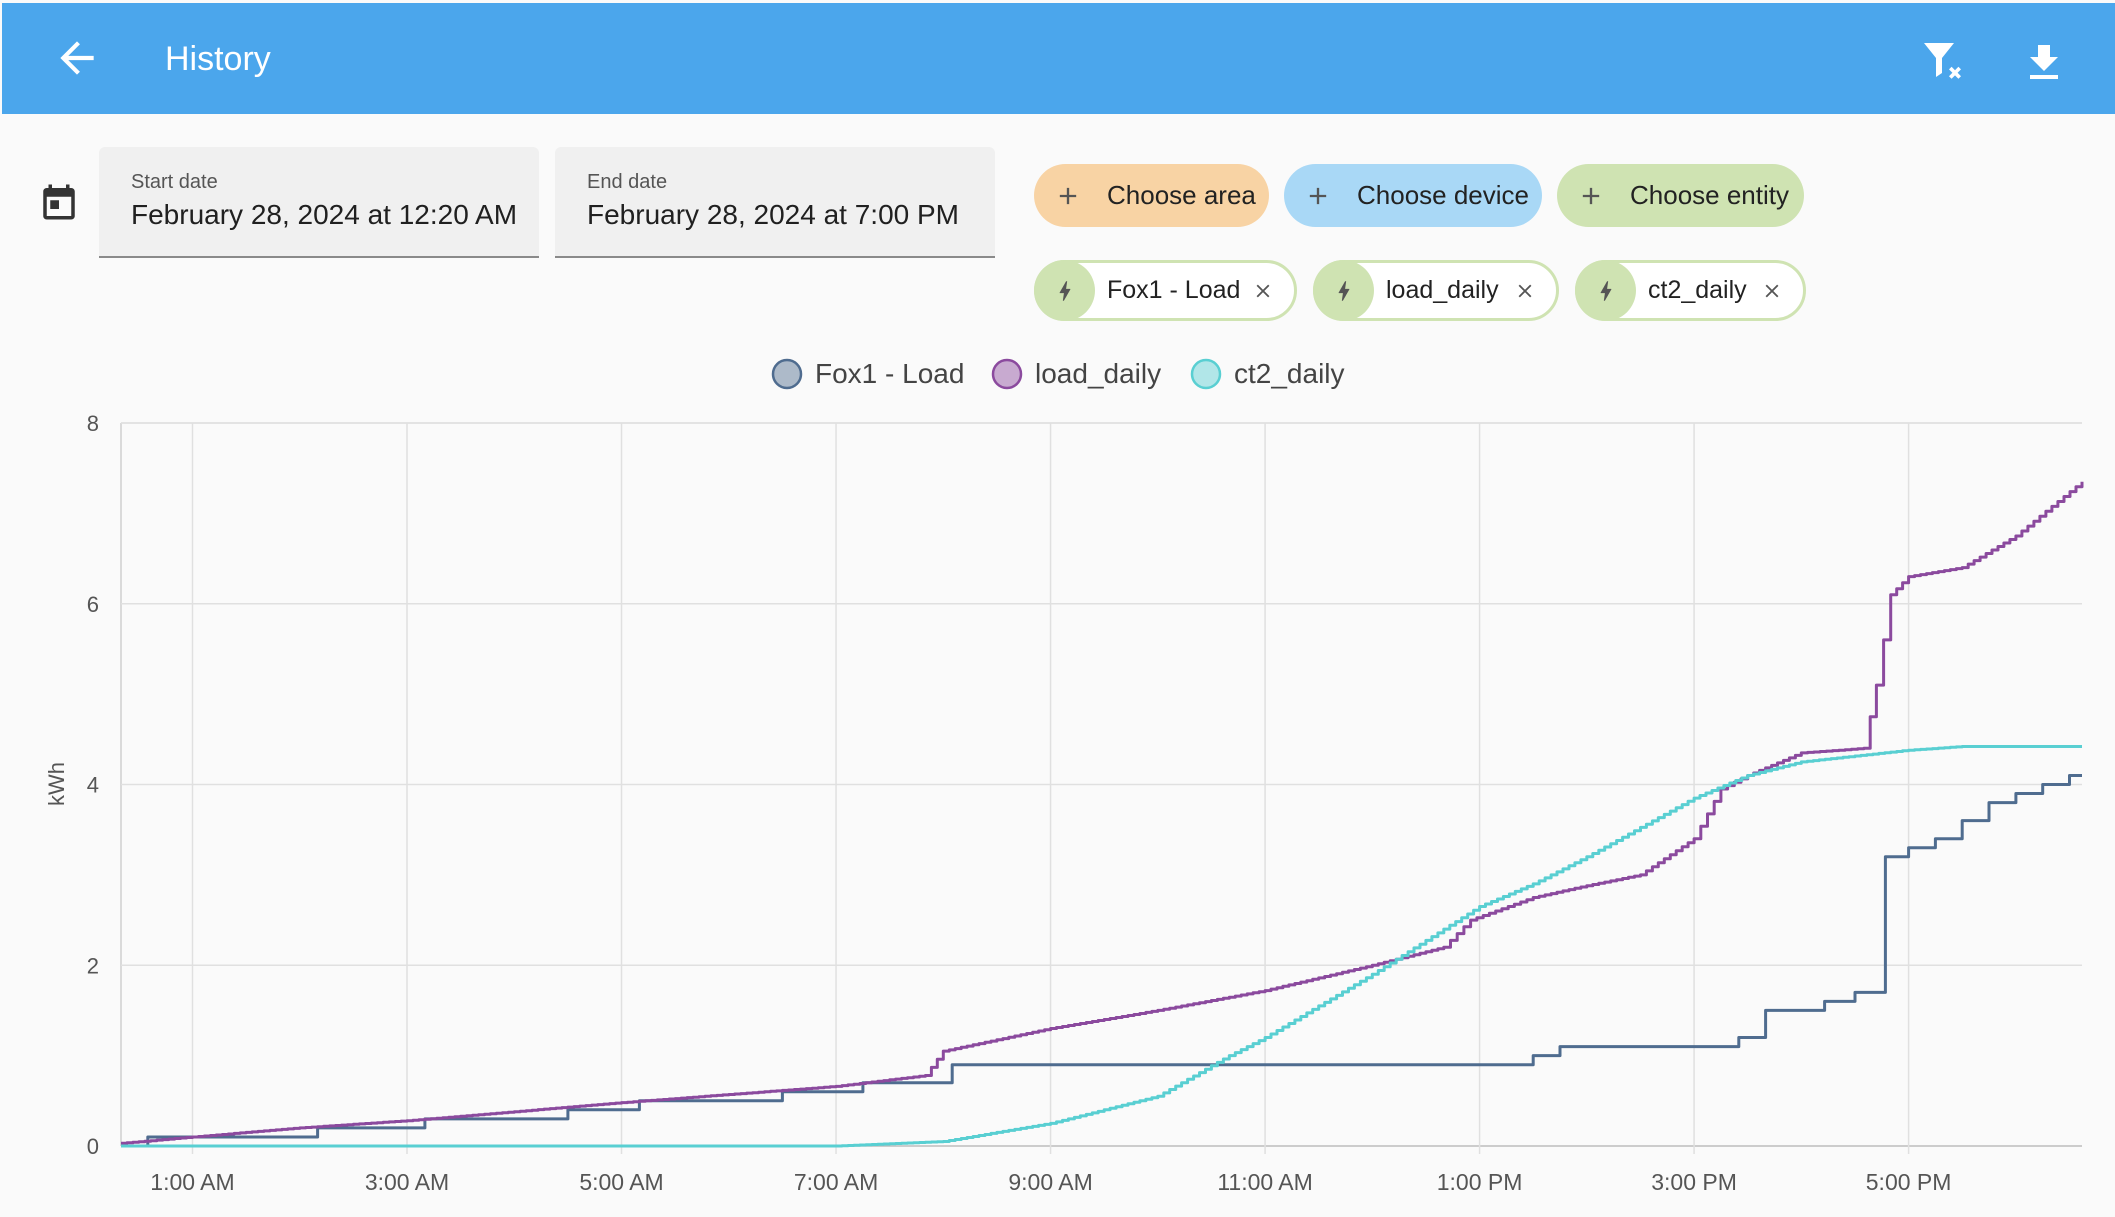 The height and width of the screenshot is (1217, 2115). I want to click on y-tick-label: 4, so click(93, 785).